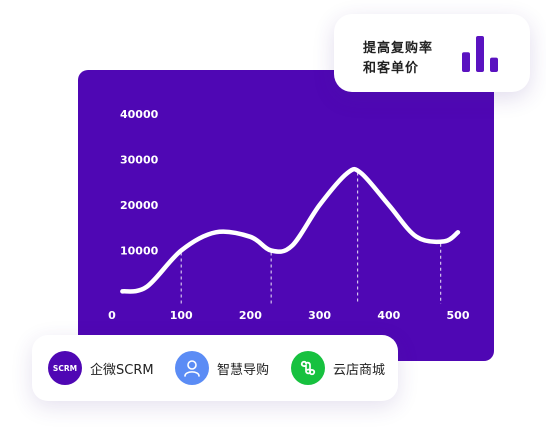  Describe the element at coordinates (192, 368) in the screenshot. I see `user-icon` at that location.